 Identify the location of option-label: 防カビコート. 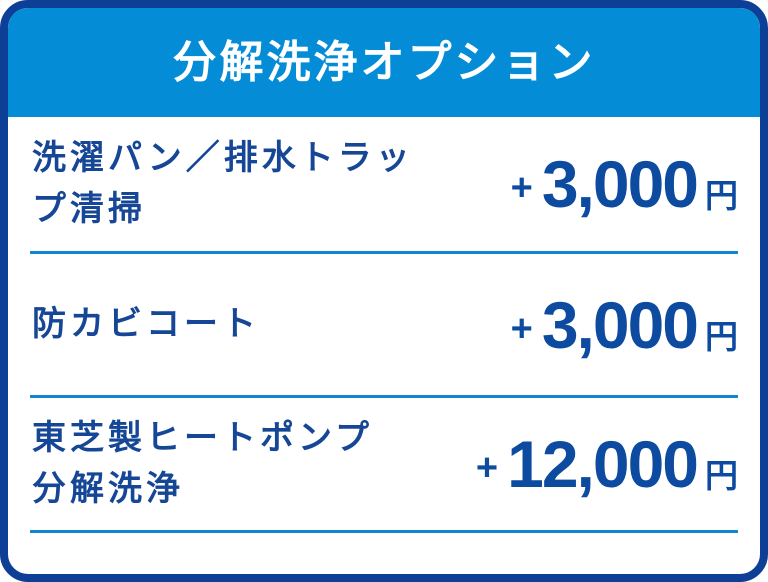
(146, 324).